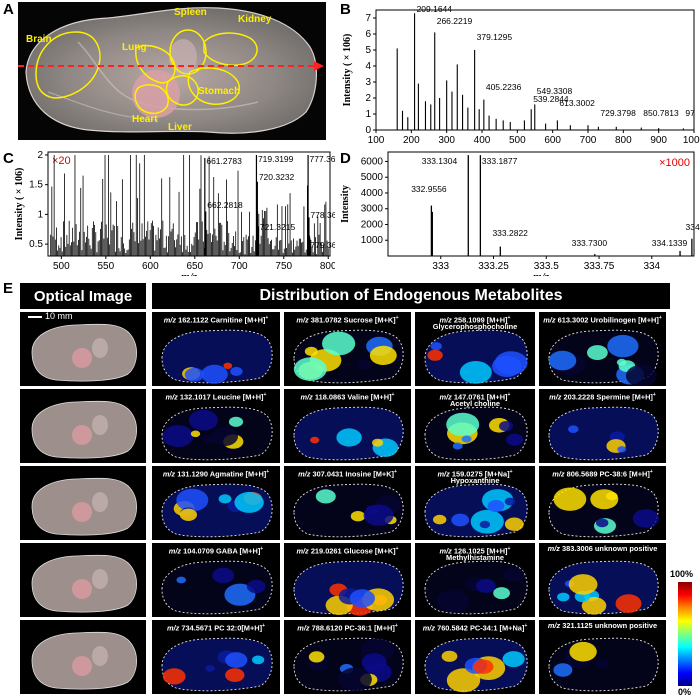 Image resolution: width=700 pixels, height=699 pixels. Describe the element at coordinates (368, 114) in the screenshot. I see `panel-b-ytick-label: 1` at that location.